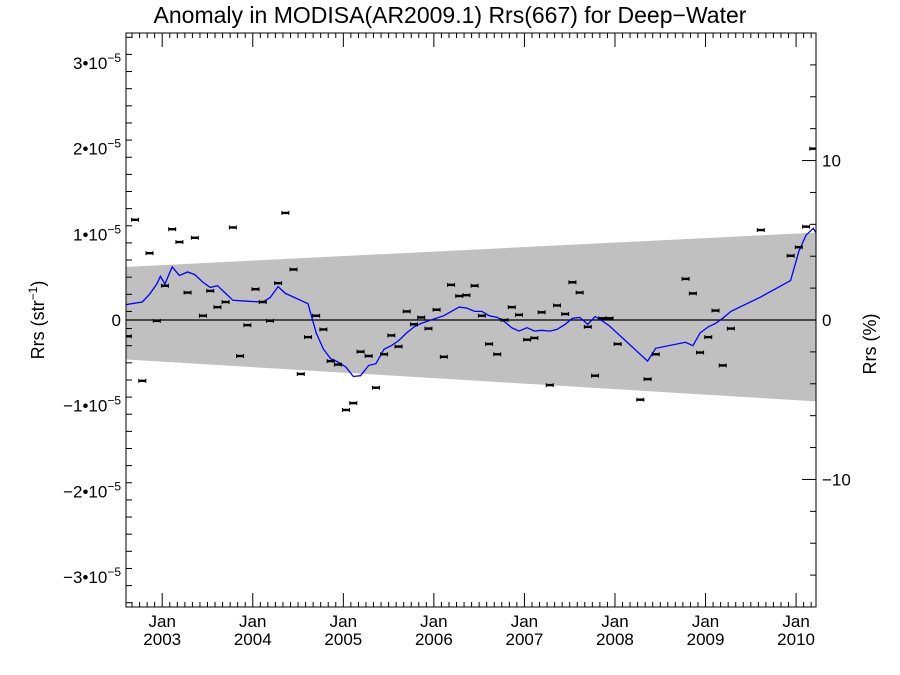 The height and width of the screenshot is (675, 900). I want to click on y-left-tick-base: −2•10, so click(85, 491).